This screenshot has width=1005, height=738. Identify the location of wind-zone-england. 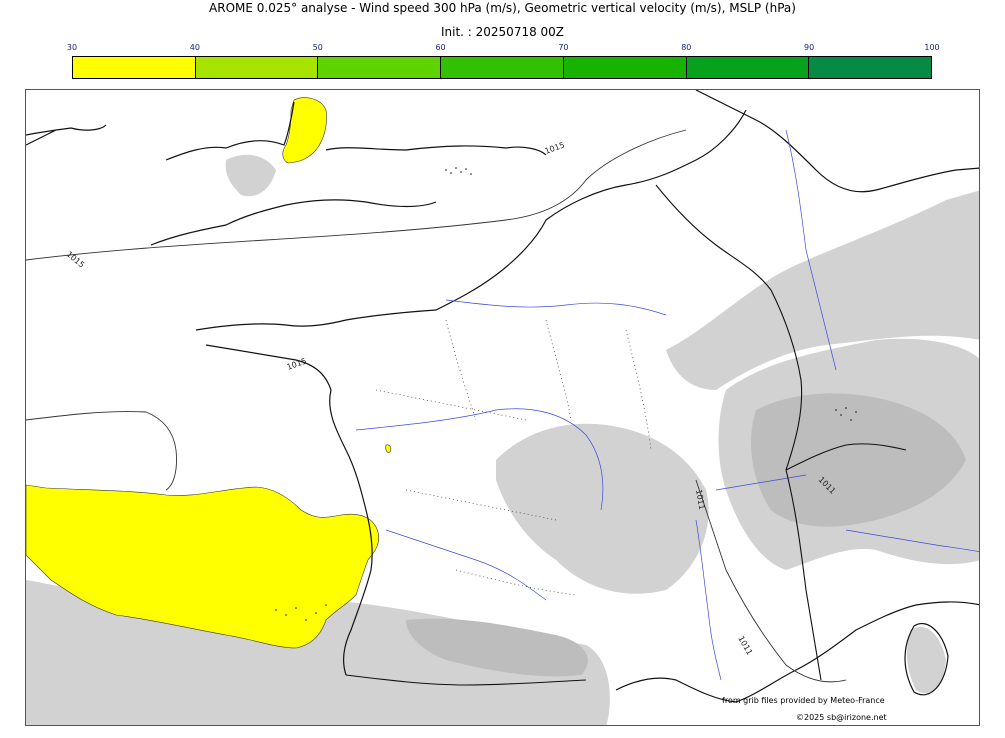
(304, 130).